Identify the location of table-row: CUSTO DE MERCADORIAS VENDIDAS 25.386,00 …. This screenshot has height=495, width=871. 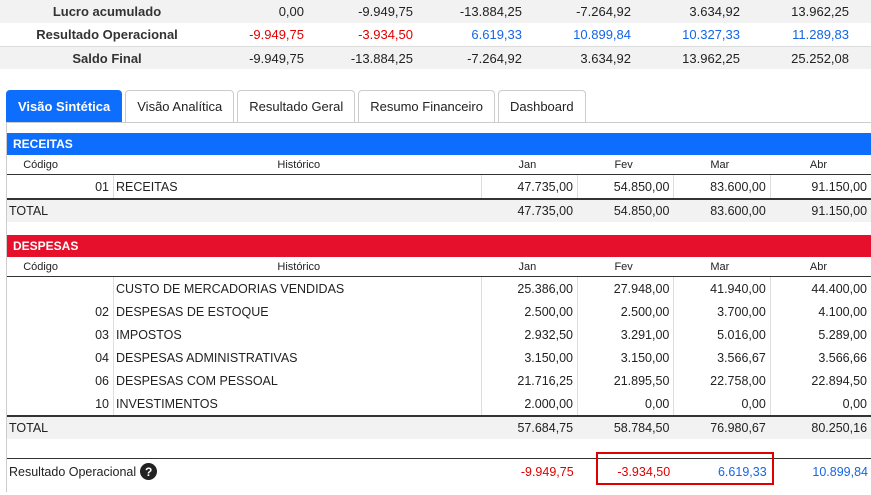
(439, 288).